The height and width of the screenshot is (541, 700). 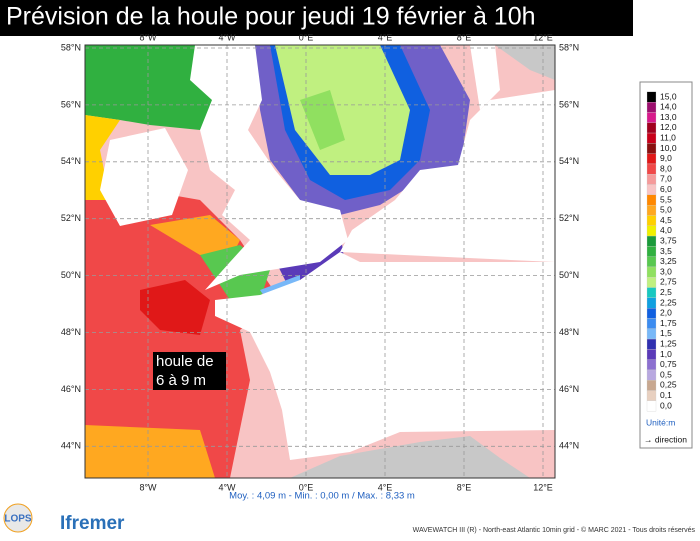 What do you see at coordinates (666, 168) in the screenshot?
I see `legend-label: 8,0` at bounding box center [666, 168].